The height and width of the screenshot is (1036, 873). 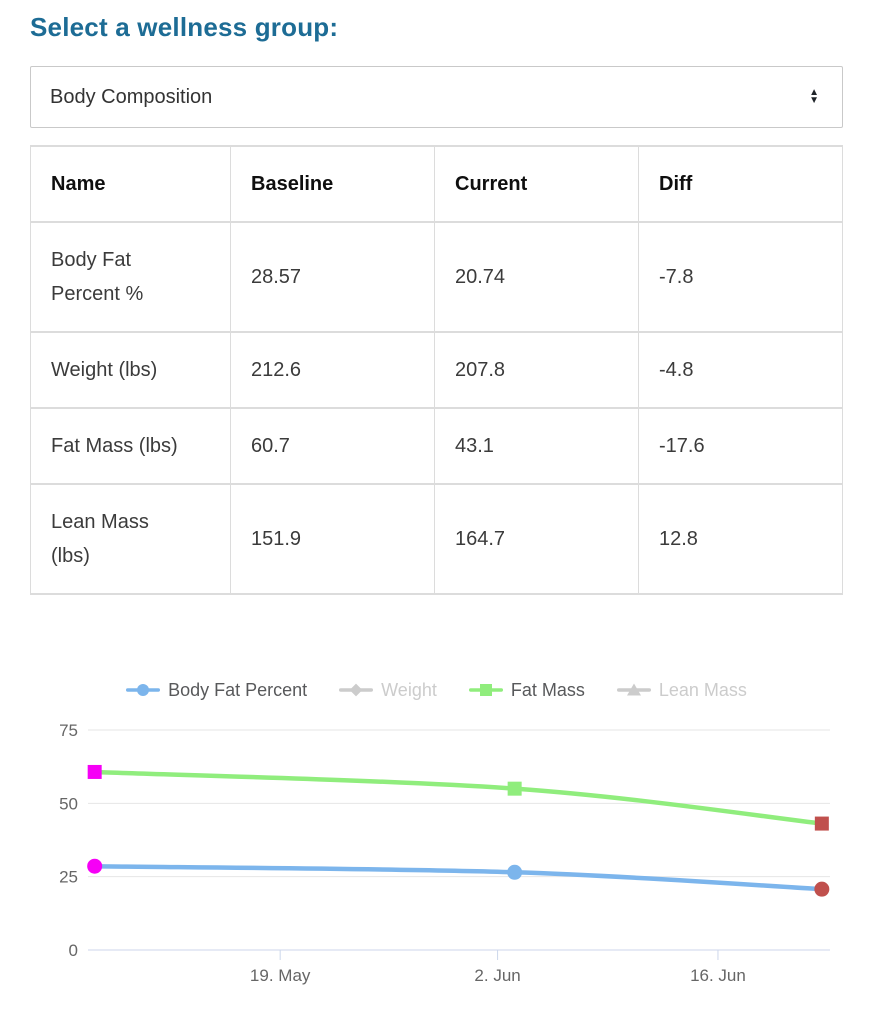 I want to click on legend-label: Weight, so click(x=409, y=689).